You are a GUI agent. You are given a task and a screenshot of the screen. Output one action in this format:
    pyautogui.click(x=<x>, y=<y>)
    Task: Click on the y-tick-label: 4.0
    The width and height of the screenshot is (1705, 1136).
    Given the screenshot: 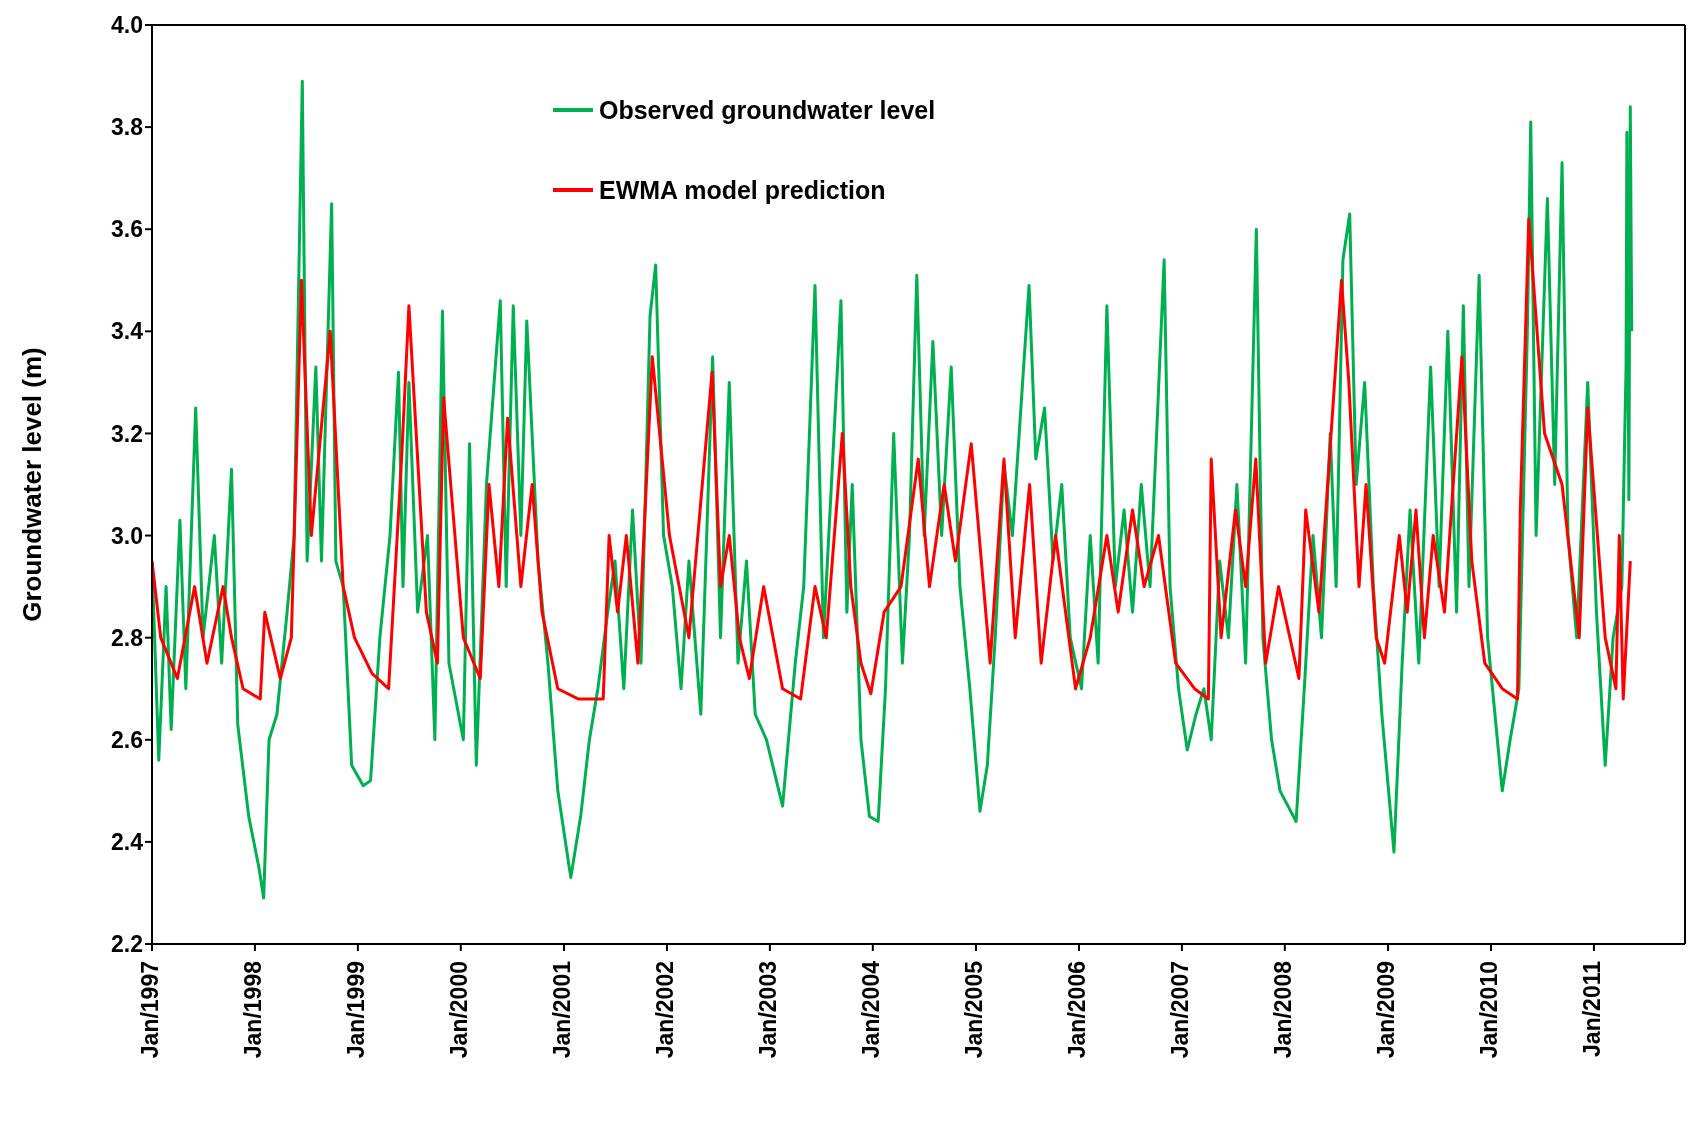 What is the action you would take?
    pyautogui.click(x=127, y=25)
    